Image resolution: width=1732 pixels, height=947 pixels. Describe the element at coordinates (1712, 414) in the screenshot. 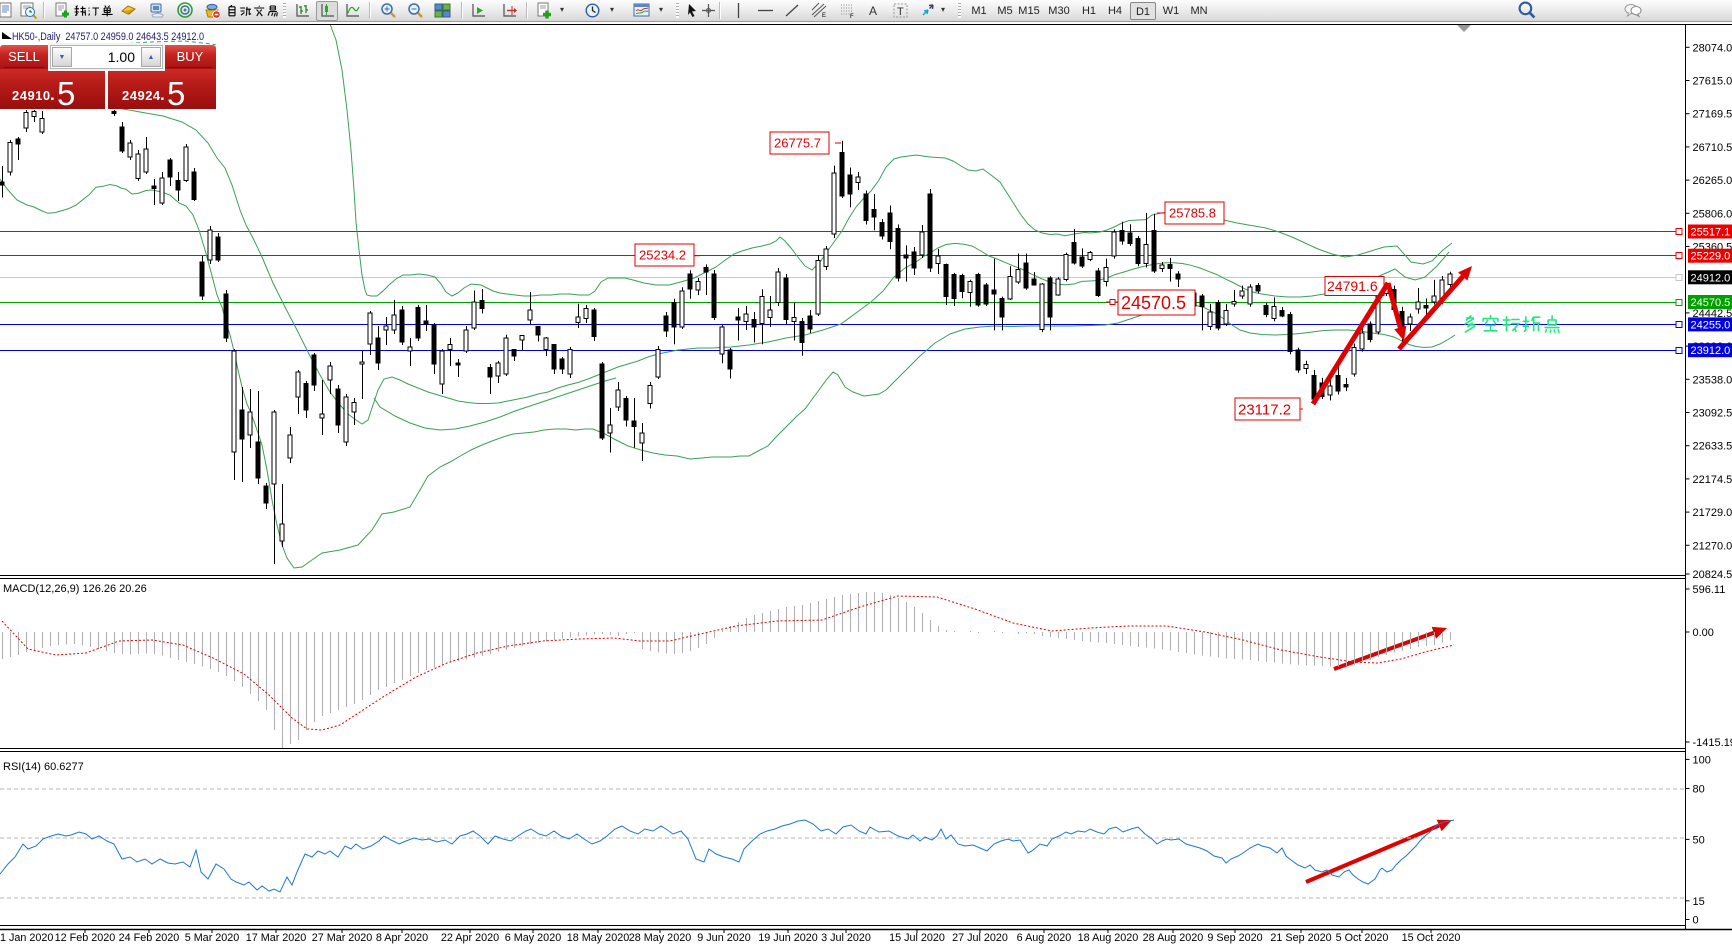

I see `svg-text: 23092.5` at that location.